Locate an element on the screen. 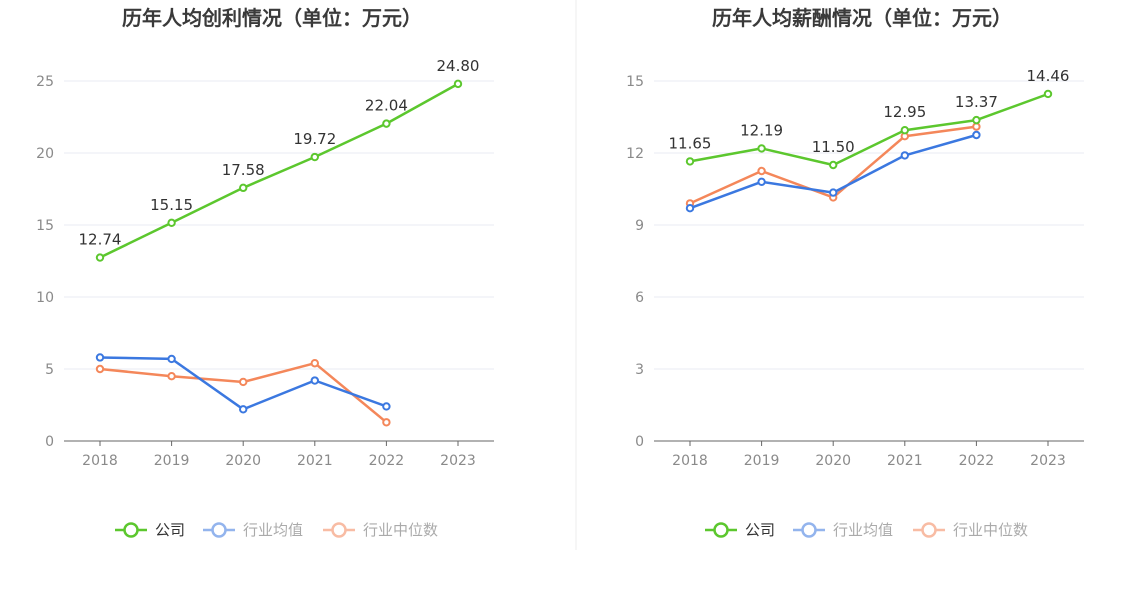 Image resolution: width=1148 pixels, height=593 pixels. data-label: 12.74 is located at coordinates (100, 240).